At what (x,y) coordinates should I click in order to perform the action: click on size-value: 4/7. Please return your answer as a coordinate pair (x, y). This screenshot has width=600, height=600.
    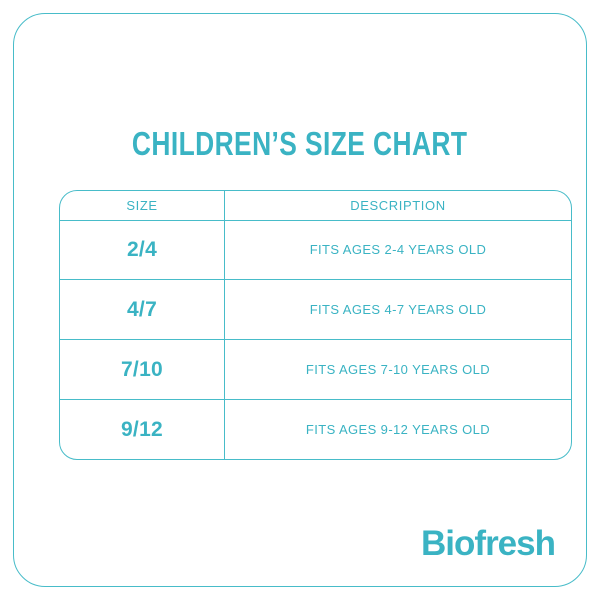
    Looking at the image, I should click on (142, 309).